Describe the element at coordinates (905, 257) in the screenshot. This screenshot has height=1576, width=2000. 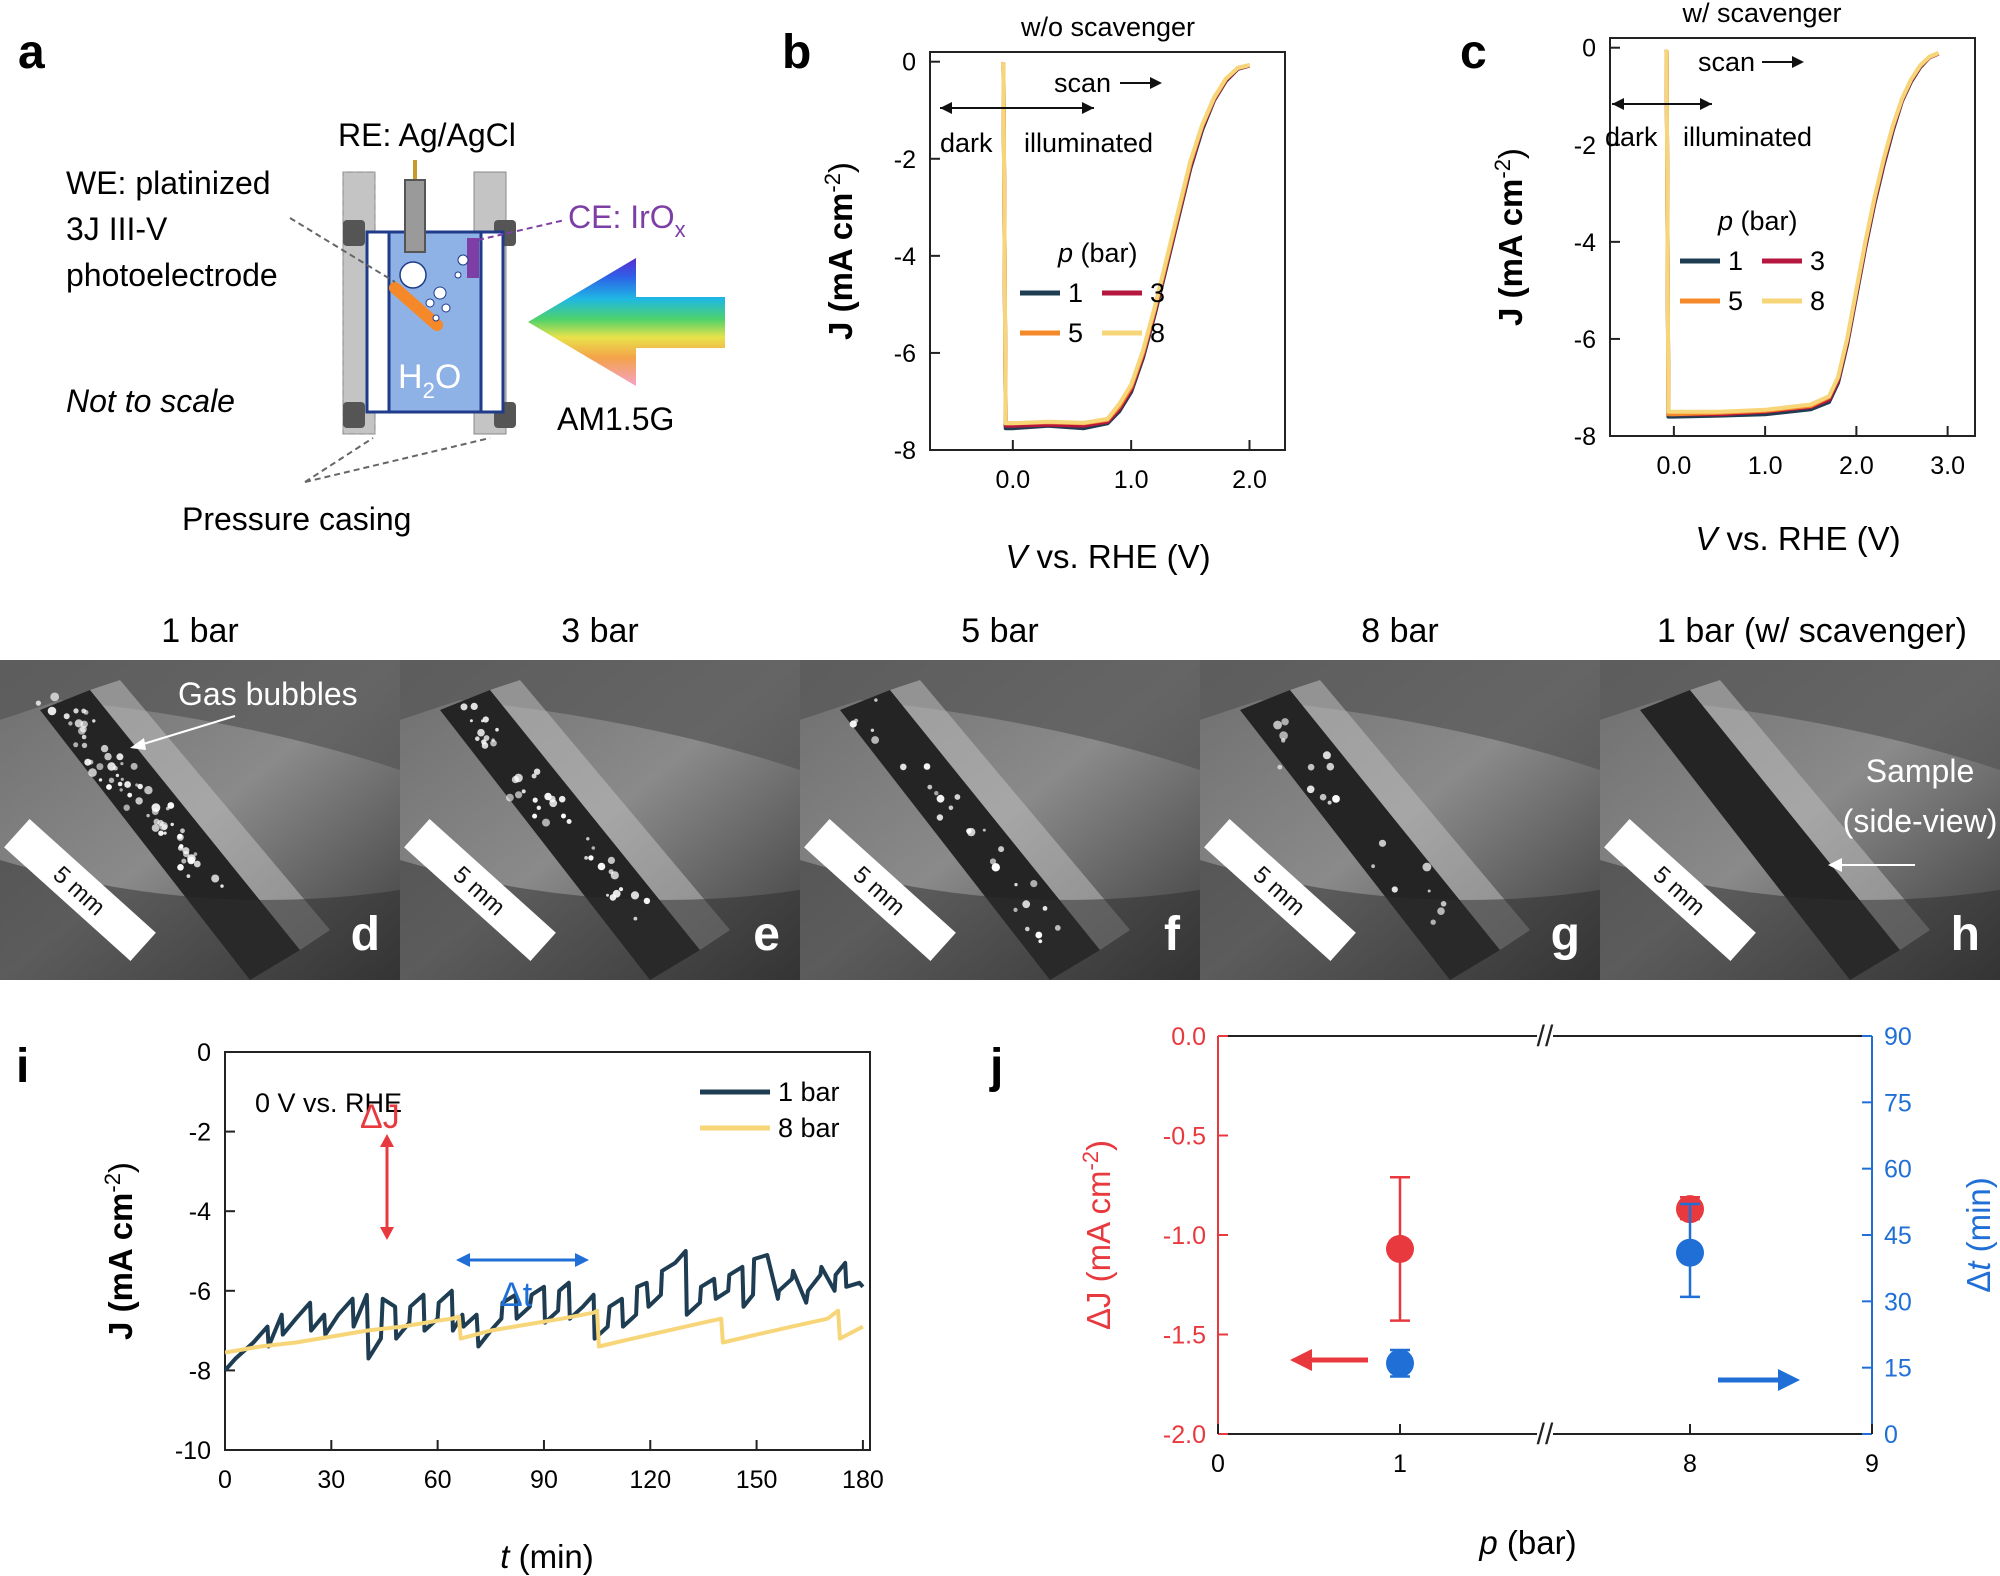
I see `y-tick-label: -4` at that location.